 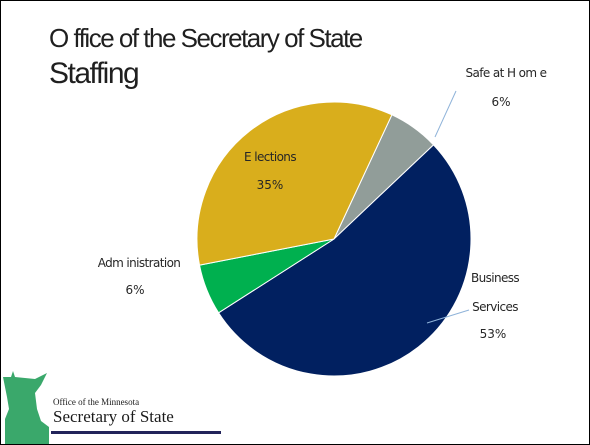 What do you see at coordinates (506, 73) in the screenshot?
I see `slice-label-safe-at-home: Safe at H om e` at bounding box center [506, 73].